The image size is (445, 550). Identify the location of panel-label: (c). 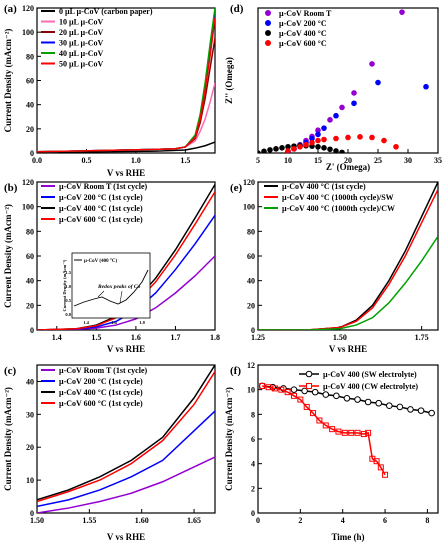
(10, 371).